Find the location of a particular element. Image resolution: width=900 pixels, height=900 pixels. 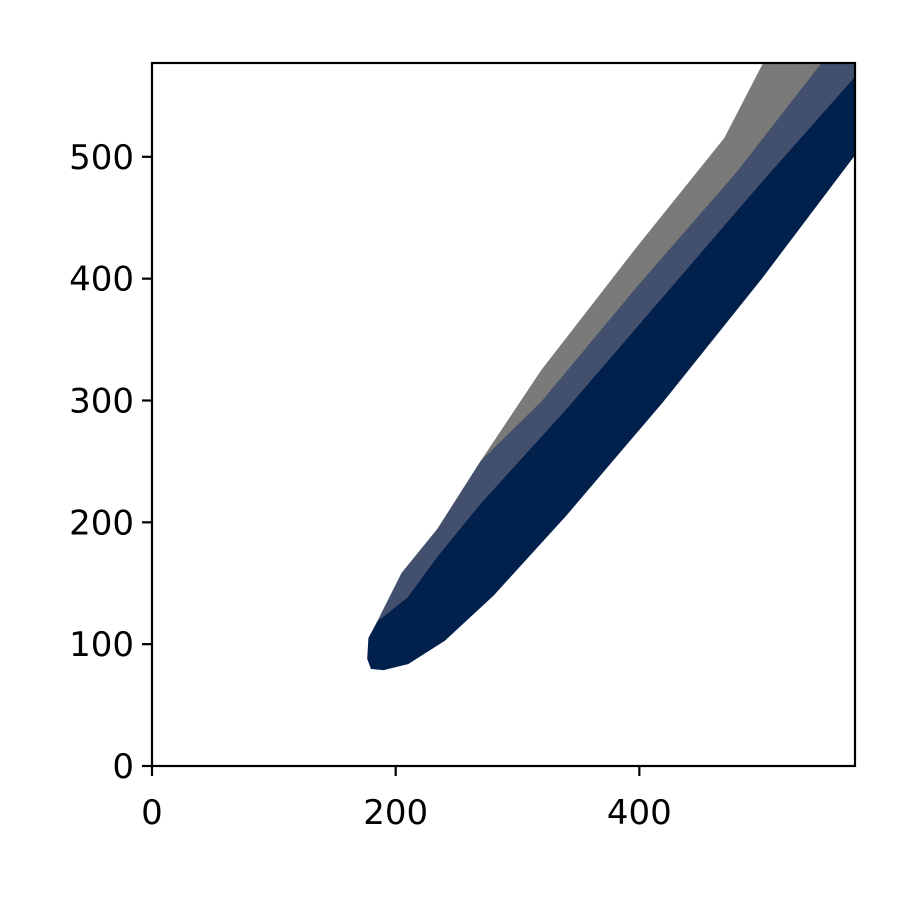

y-tick-label: 300 is located at coordinates (101, 401).